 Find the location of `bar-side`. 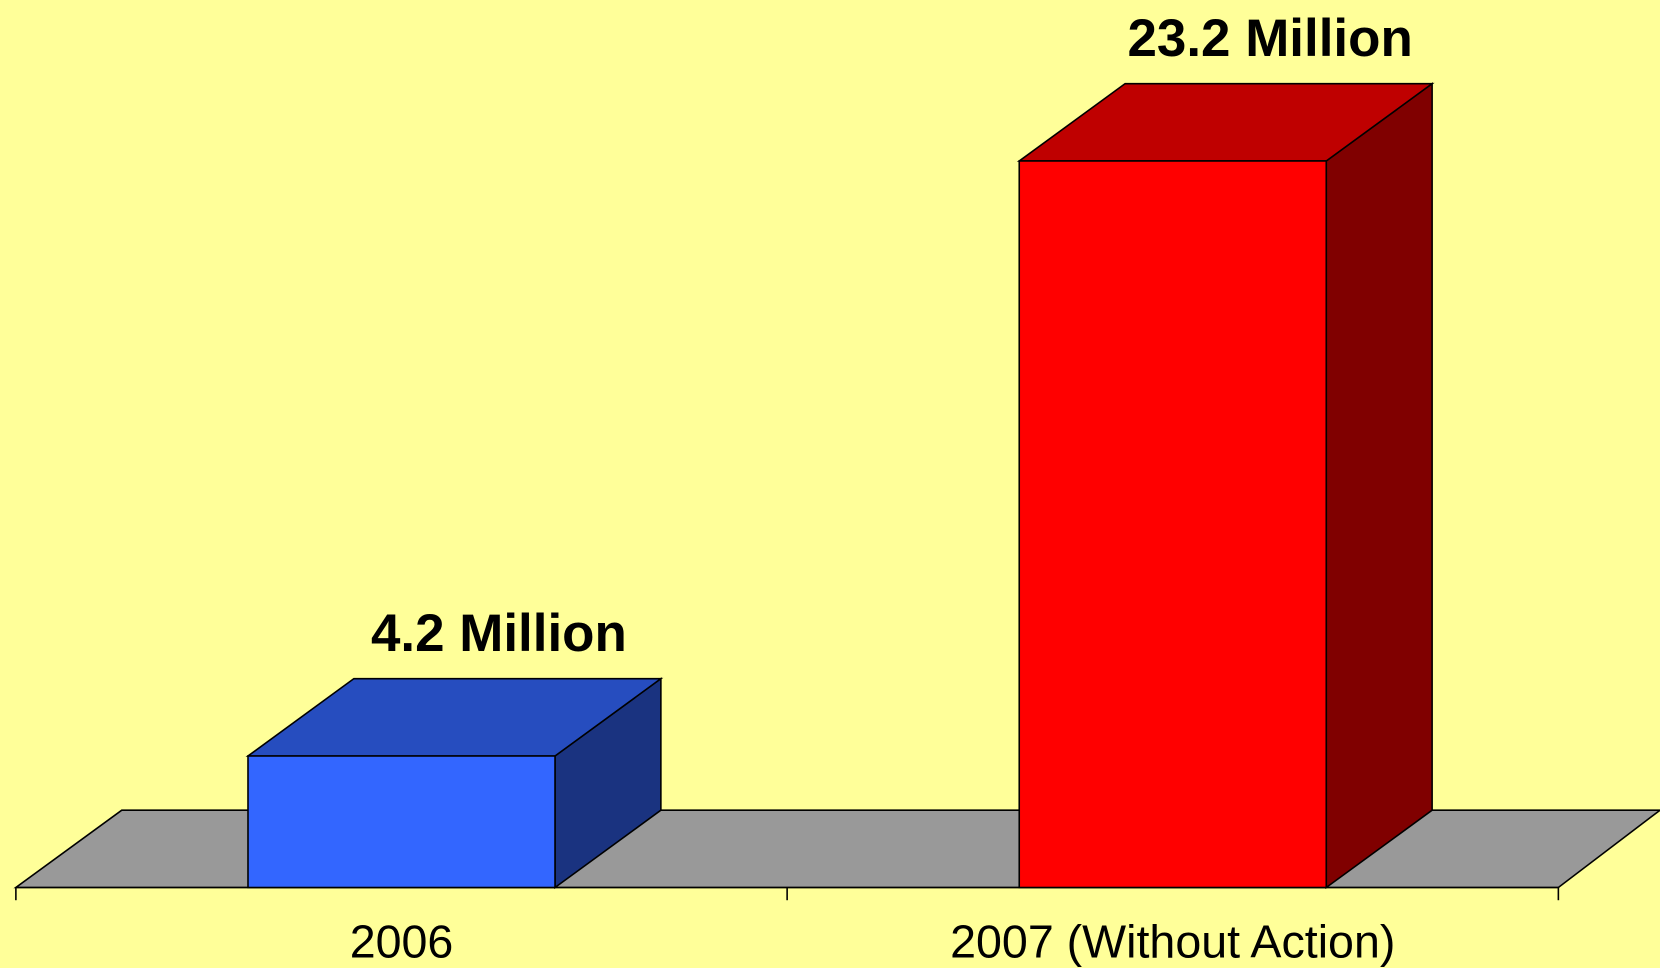

bar-side is located at coordinates (1379, 486).